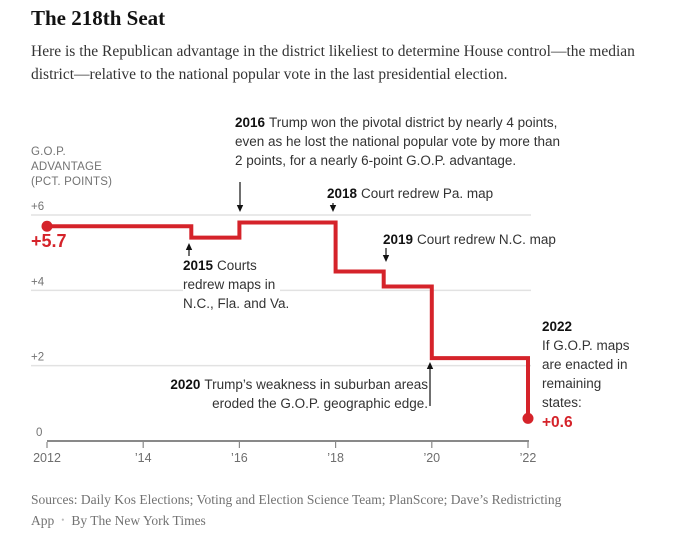 The width and height of the screenshot is (675, 542). What do you see at coordinates (250, 122) in the screenshot?
I see `annotation-year: 2016` at bounding box center [250, 122].